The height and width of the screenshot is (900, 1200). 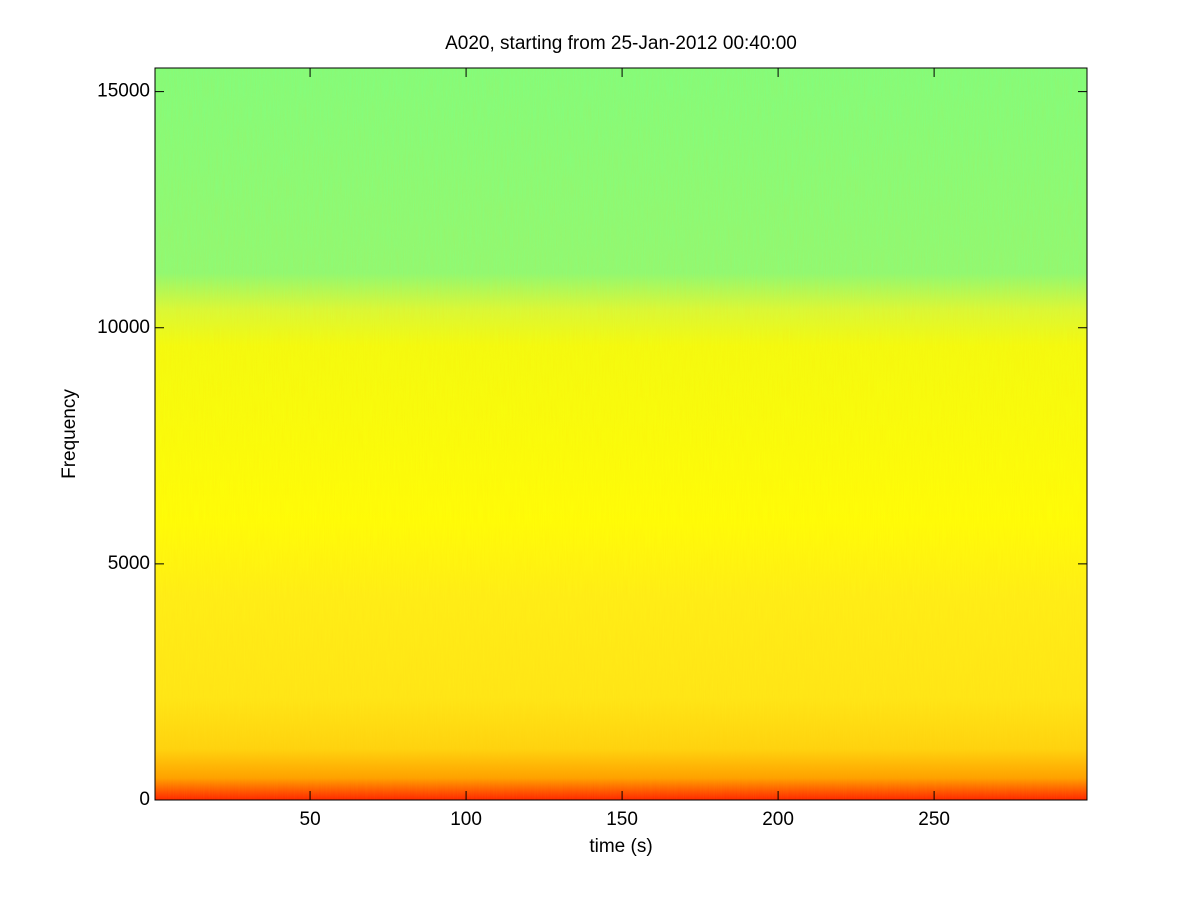 What do you see at coordinates (466, 819) in the screenshot?
I see `x-tick-label: 100` at bounding box center [466, 819].